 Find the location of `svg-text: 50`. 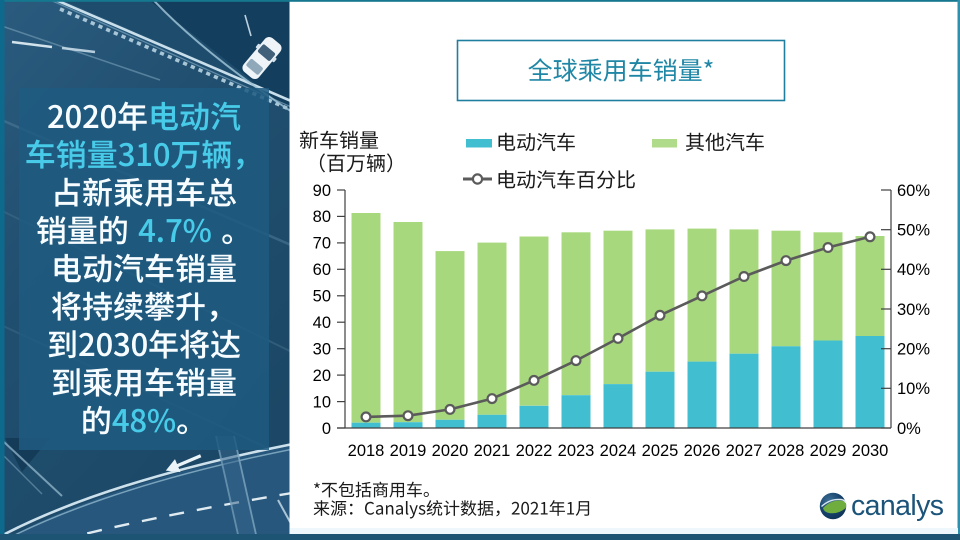

svg-text: 50 is located at coordinates (322, 297).